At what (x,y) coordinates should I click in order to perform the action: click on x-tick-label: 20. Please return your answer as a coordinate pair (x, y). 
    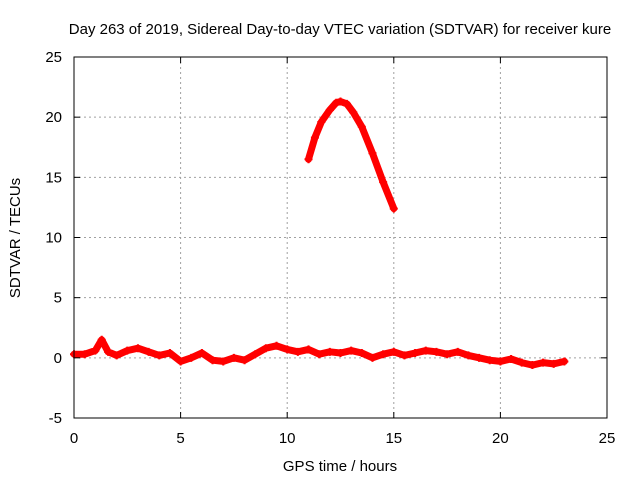
    Looking at the image, I should click on (500, 438).